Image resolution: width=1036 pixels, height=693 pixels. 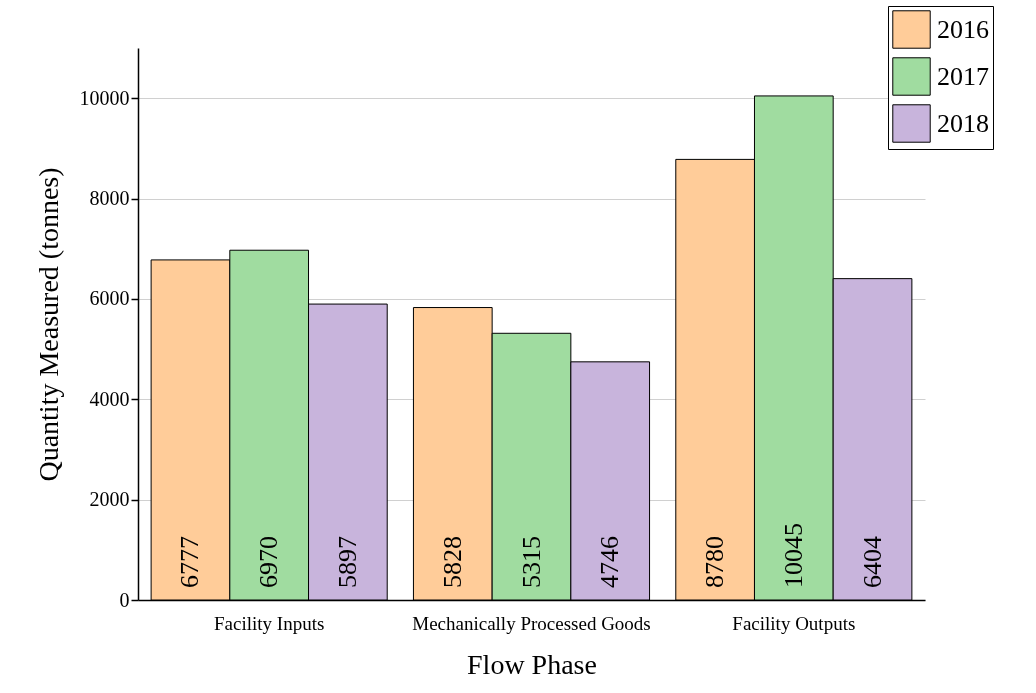 I want to click on y-tick-label: 8000, so click(x=109, y=198).